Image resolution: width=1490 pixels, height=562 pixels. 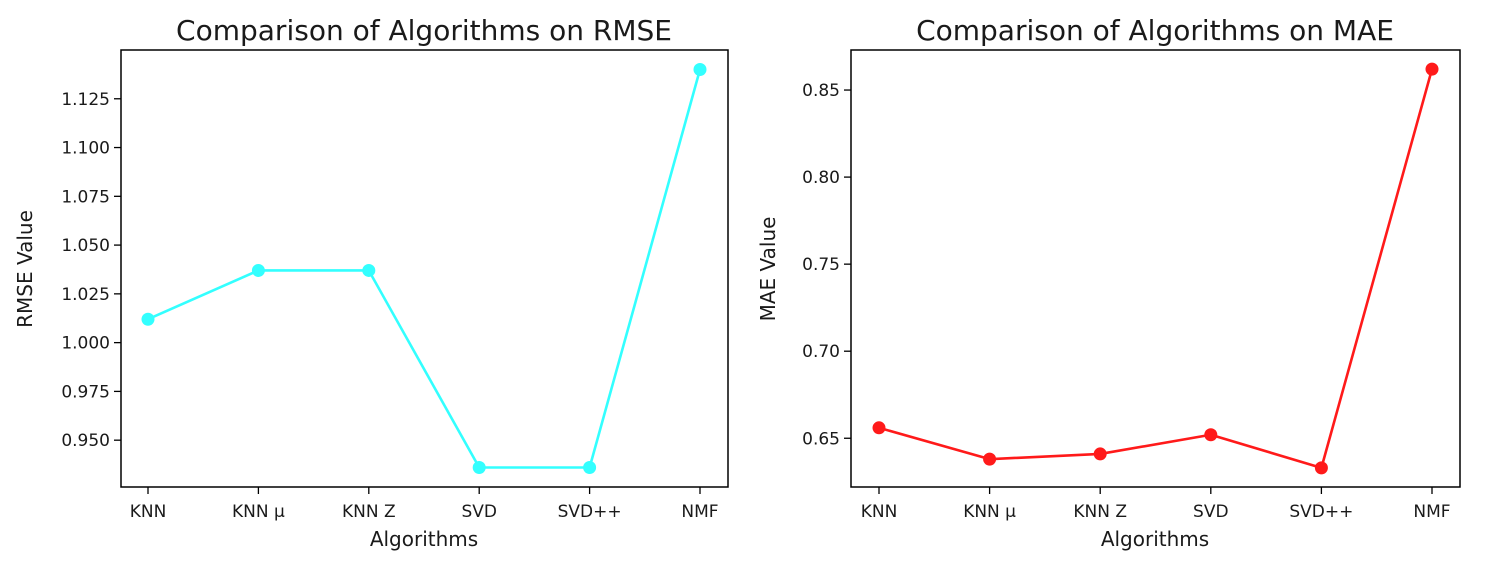 What do you see at coordinates (85, 149) in the screenshot?
I see `y-tick-label: 1.100` at bounding box center [85, 149].